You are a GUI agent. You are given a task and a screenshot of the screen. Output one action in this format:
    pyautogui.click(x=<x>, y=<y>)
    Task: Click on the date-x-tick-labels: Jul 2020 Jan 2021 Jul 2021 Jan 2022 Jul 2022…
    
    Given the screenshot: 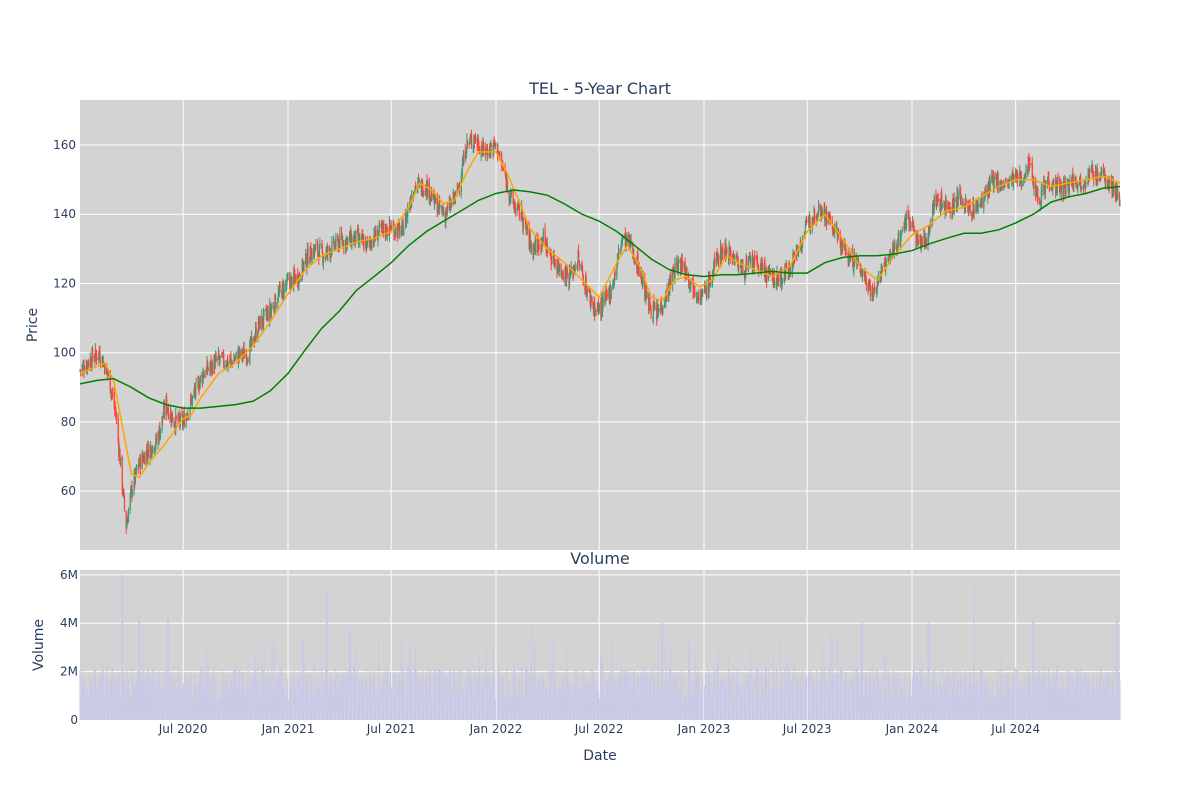 What is the action you would take?
    pyautogui.click(x=599, y=729)
    